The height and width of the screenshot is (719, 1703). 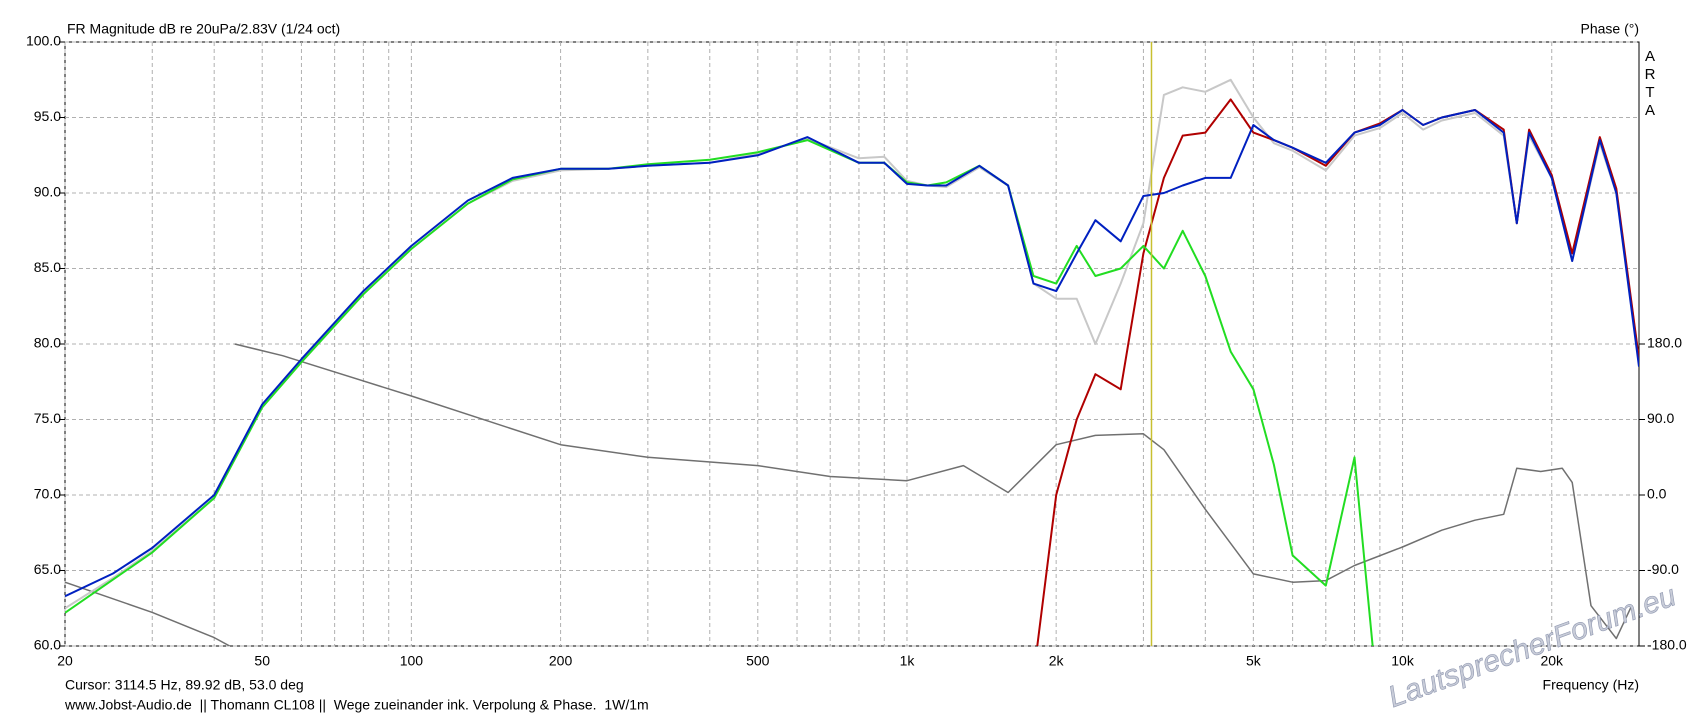 What do you see at coordinates (1552, 661) in the screenshot?
I see `x-tick-label: 20k` at bounding box center [1552, 661].